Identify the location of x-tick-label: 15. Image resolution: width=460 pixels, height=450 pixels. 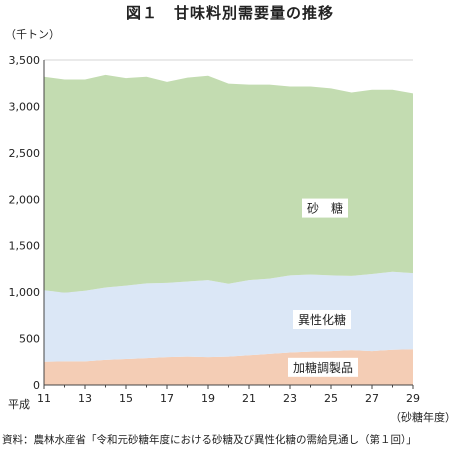
(126, 398).